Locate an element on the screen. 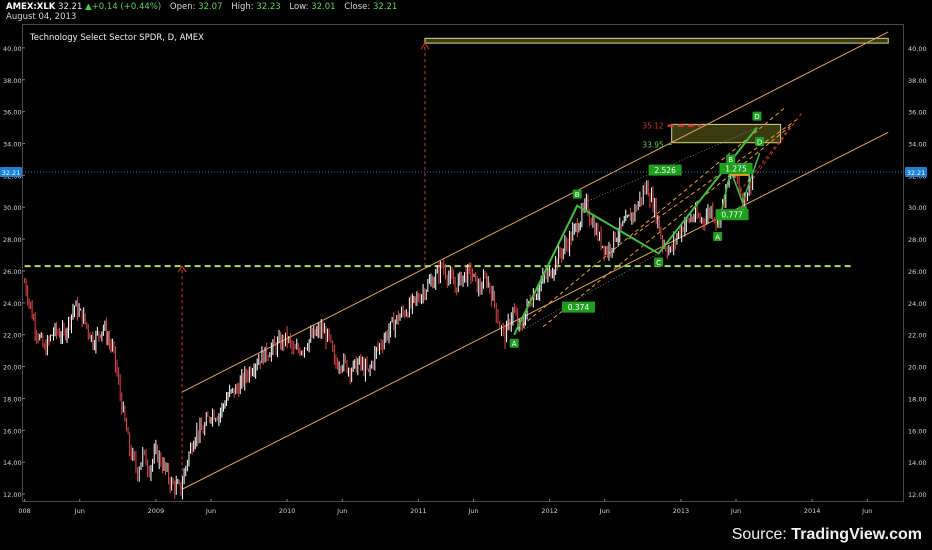 The width and height of the screenshot is (932, 550). high-label: High: is located at coordinates (242, 7).